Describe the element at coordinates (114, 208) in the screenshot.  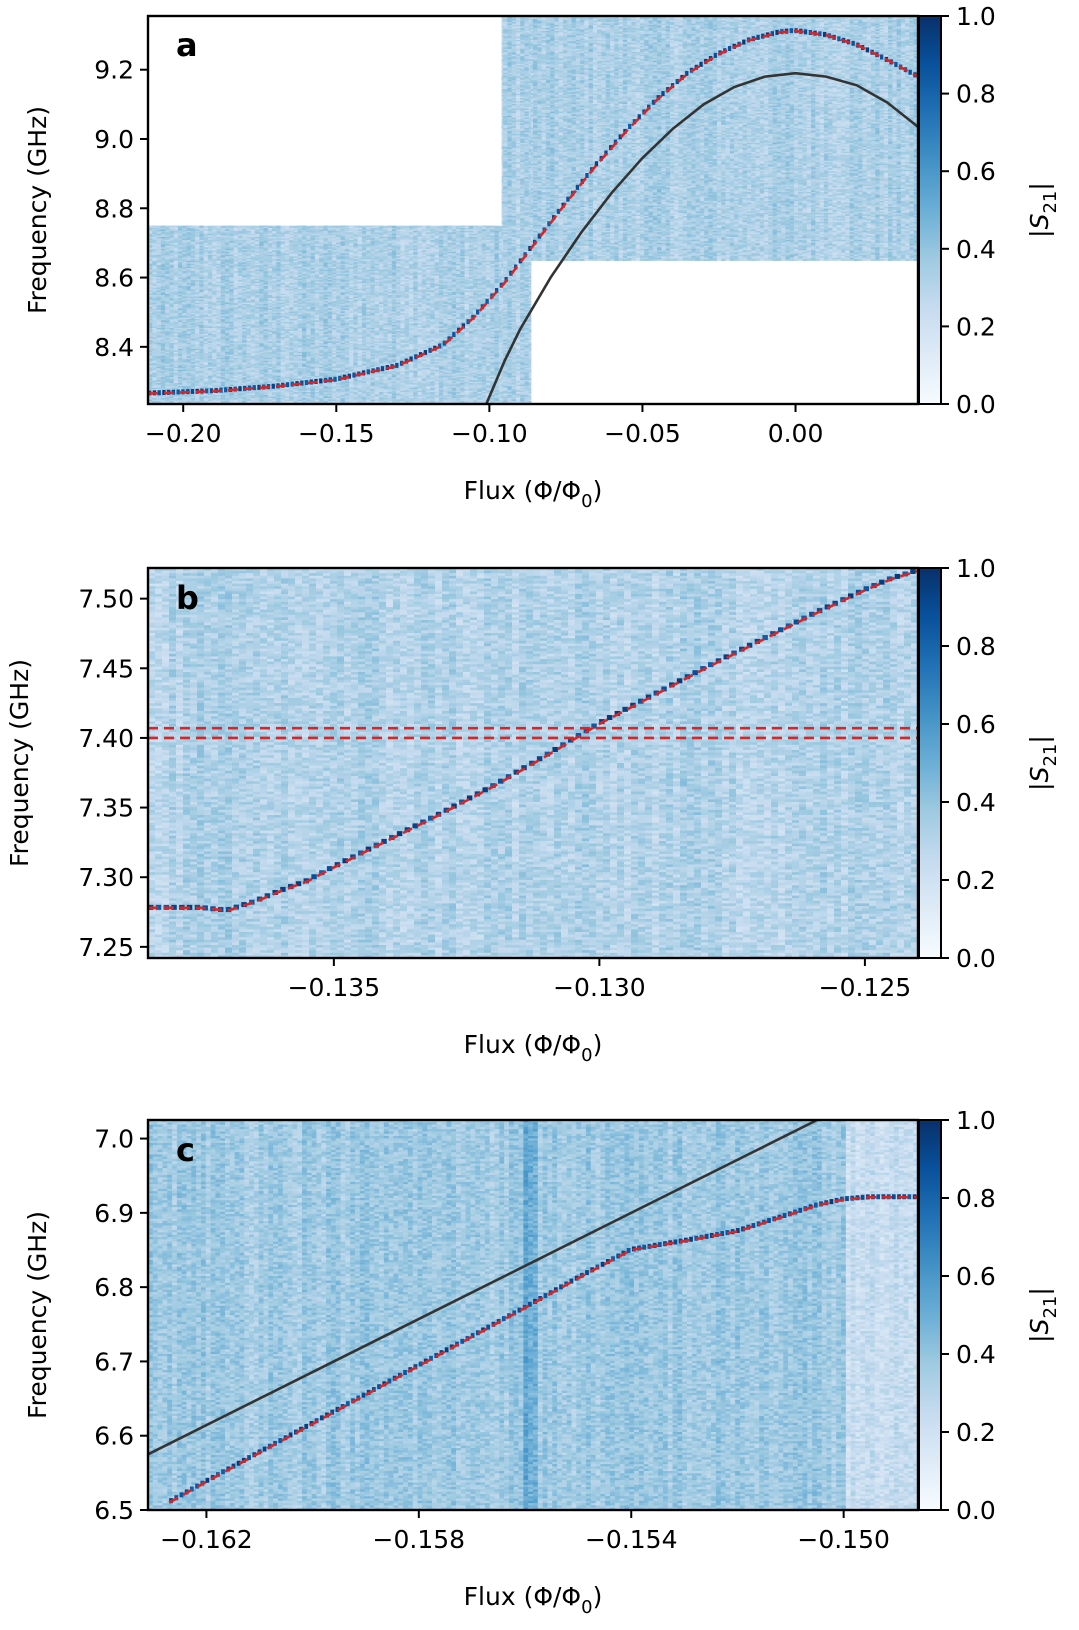
I see `y-tick-label: 8.8` at that location.